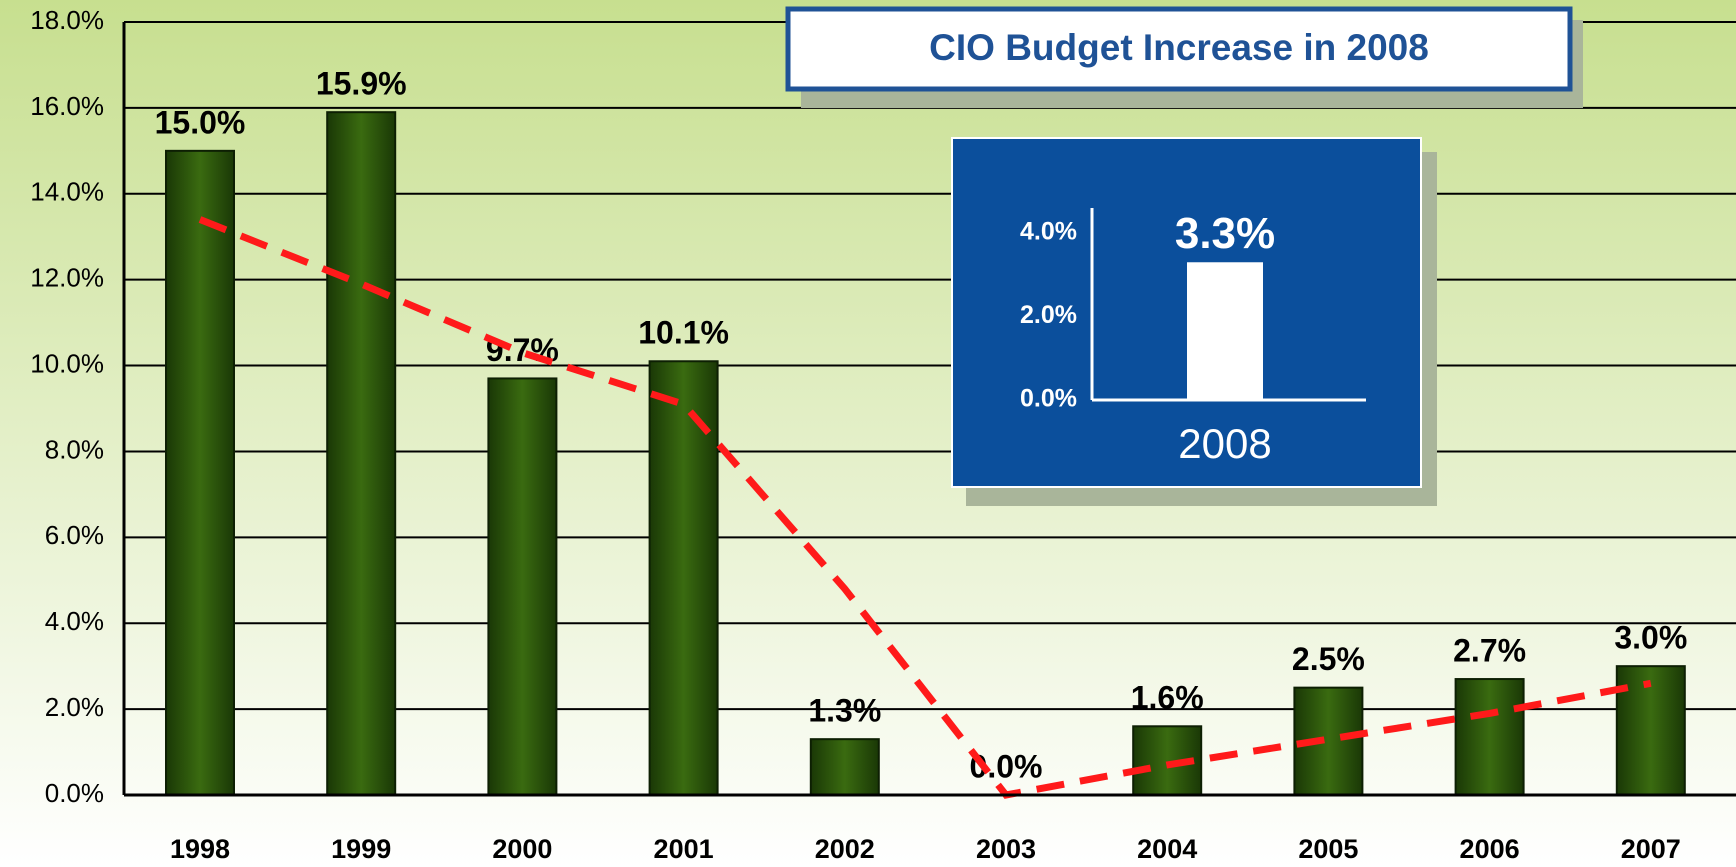  What do you see at coordinates (361, 849) in the screenshot?
I see `x-tick-label: 1999` at bounding box center [361, 849].